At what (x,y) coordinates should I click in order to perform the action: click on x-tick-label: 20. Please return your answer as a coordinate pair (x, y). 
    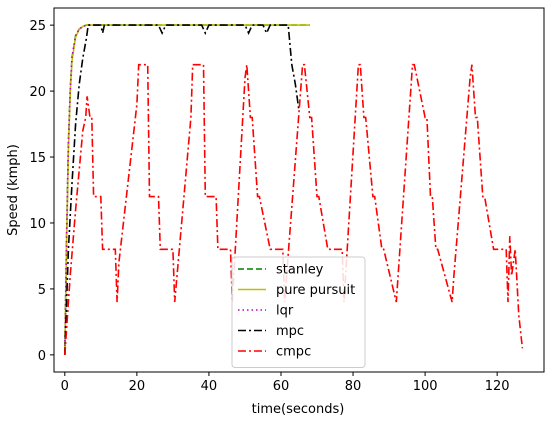
    Looking at the image, I should click on (137, 386).